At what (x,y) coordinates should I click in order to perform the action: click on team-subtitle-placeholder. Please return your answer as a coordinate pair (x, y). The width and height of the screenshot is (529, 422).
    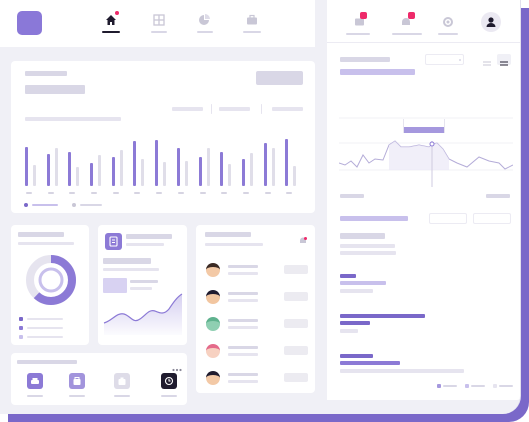
    Looking at the image, I should click on (234, 244).